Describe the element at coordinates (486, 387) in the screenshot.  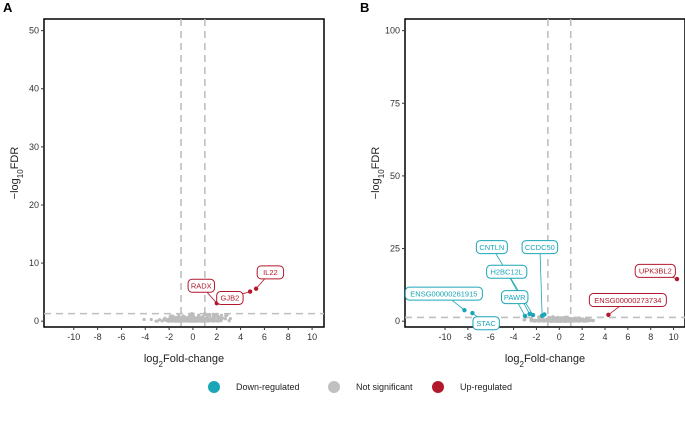
I see `legend-label: Up-regulated` at that location.